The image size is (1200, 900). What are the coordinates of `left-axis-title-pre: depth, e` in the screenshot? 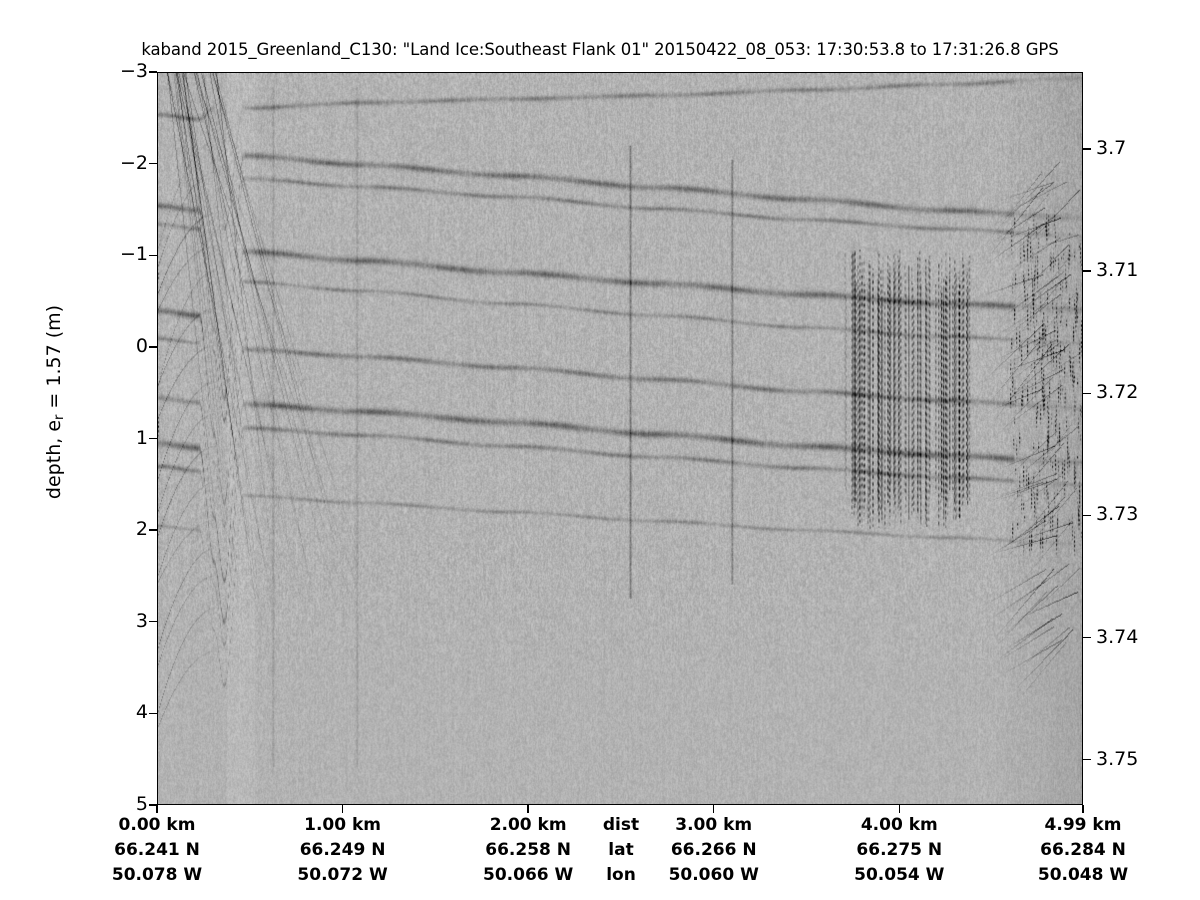 It's located at (54, 459).